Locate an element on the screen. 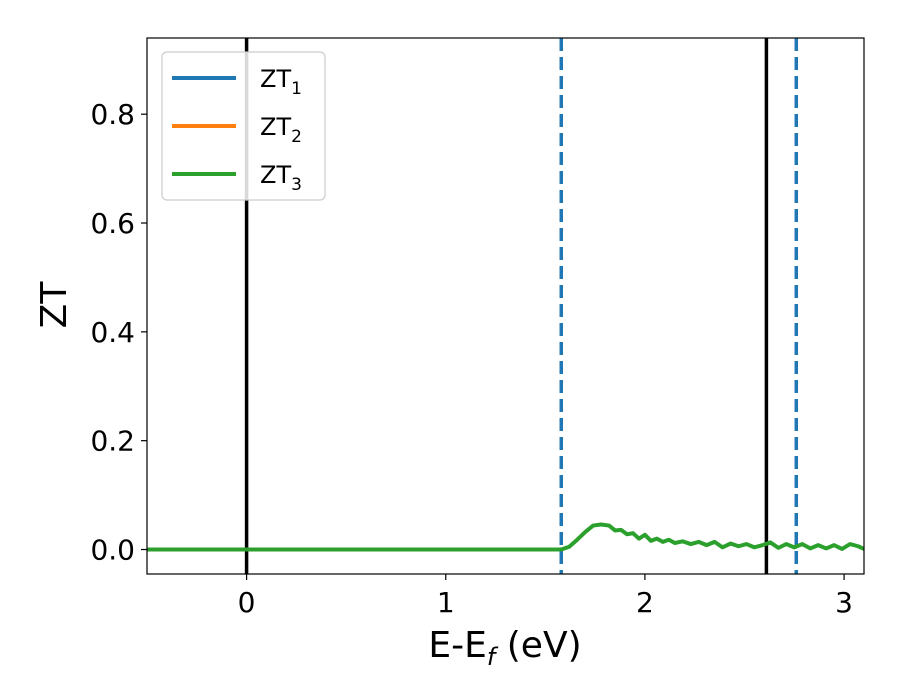 Image resolution: width=900 pixels, height=700 pixels. y-tick-label-0.8: 0.8 is located at coordinates (112, 114).